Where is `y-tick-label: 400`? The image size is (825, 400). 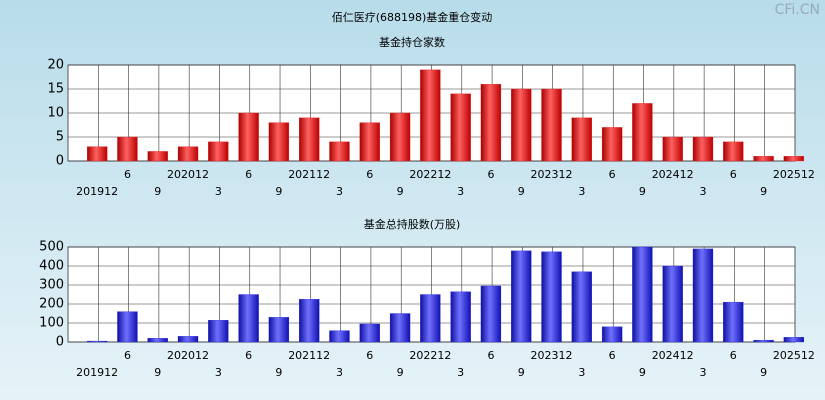
y-tick-label: 400 is located at coordinates (51, 266).